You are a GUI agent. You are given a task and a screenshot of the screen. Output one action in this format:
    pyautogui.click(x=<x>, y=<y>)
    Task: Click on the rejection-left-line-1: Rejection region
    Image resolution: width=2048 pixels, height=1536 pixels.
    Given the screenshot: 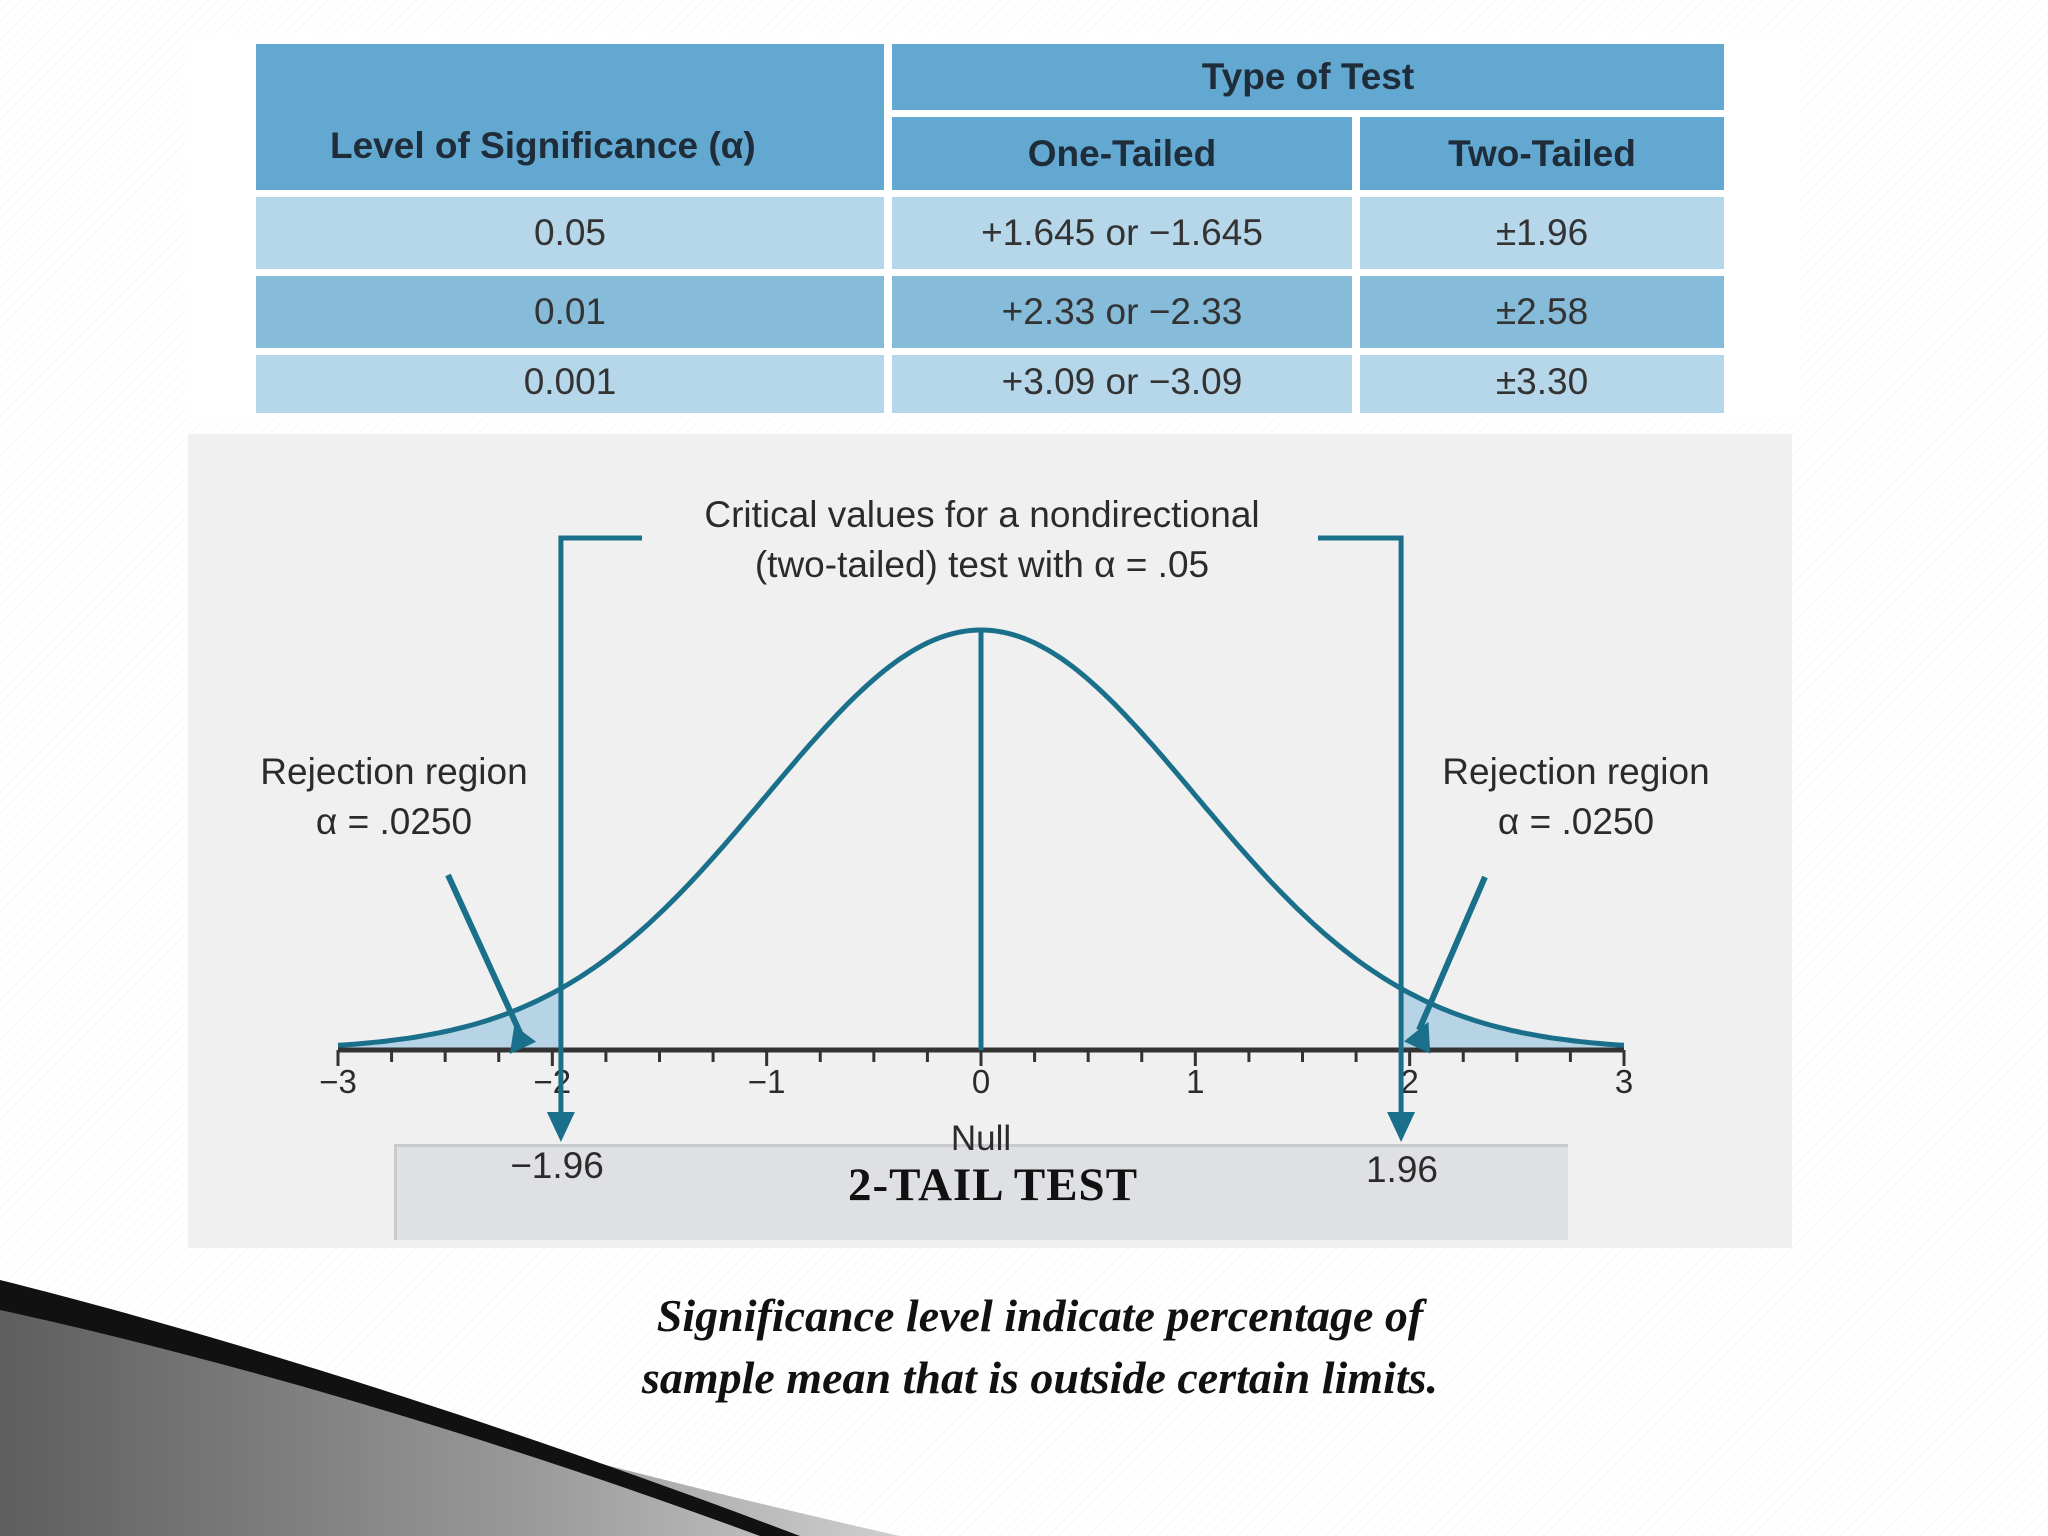 What is the action you would take?
    pyautogui.click(x=393, y=771)
    